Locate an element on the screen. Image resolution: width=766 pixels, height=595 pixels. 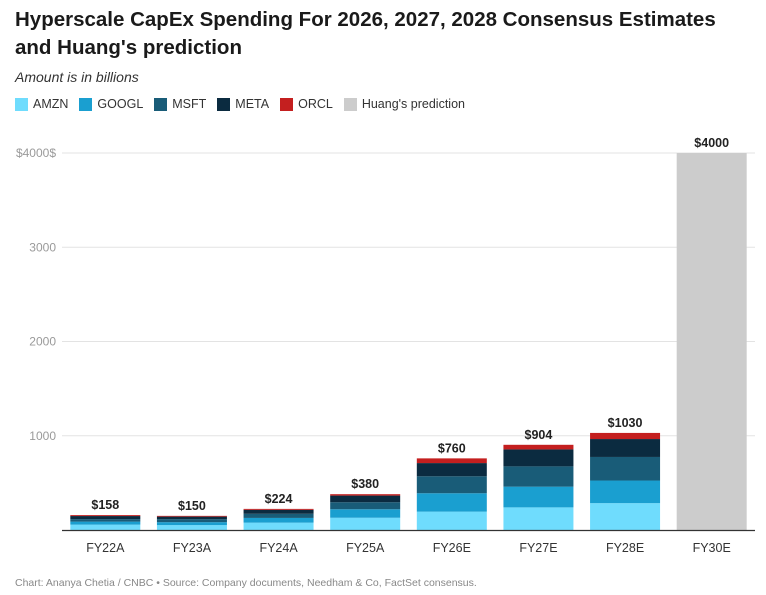
legend-item-msft: MSFT is located at coordinates (180, 104).